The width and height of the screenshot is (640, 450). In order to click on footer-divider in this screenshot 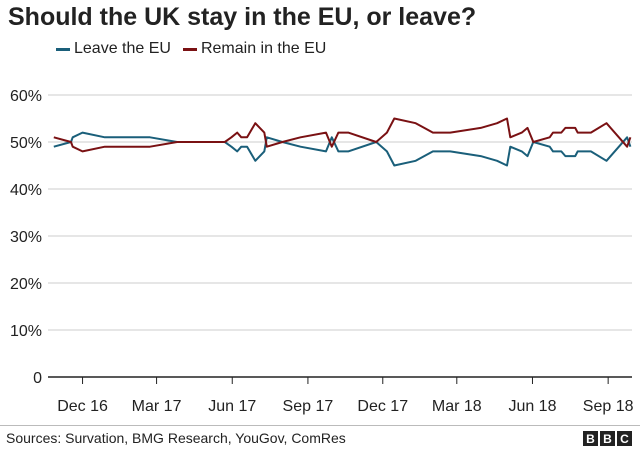, I will do `click(320, 425)`.